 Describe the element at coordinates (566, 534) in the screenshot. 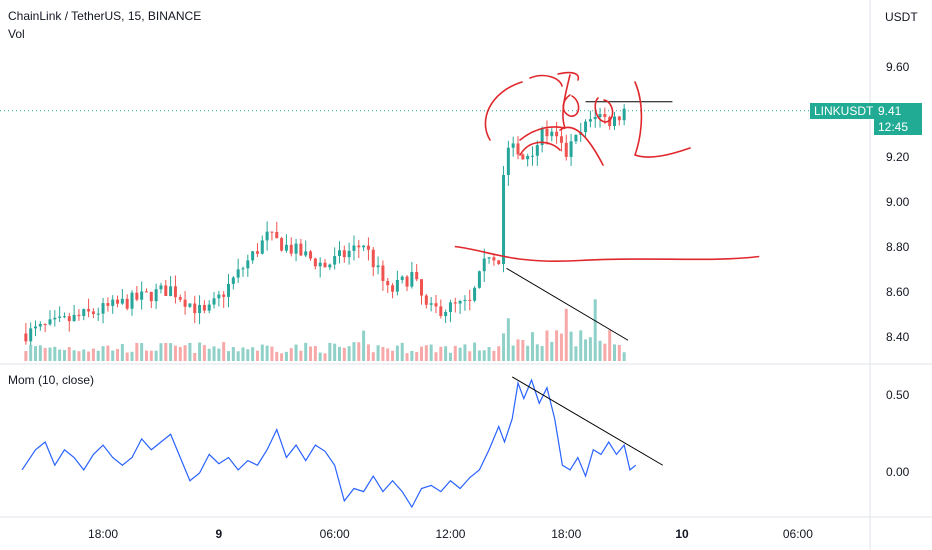

I see `time-tick: 18:00` at that location.